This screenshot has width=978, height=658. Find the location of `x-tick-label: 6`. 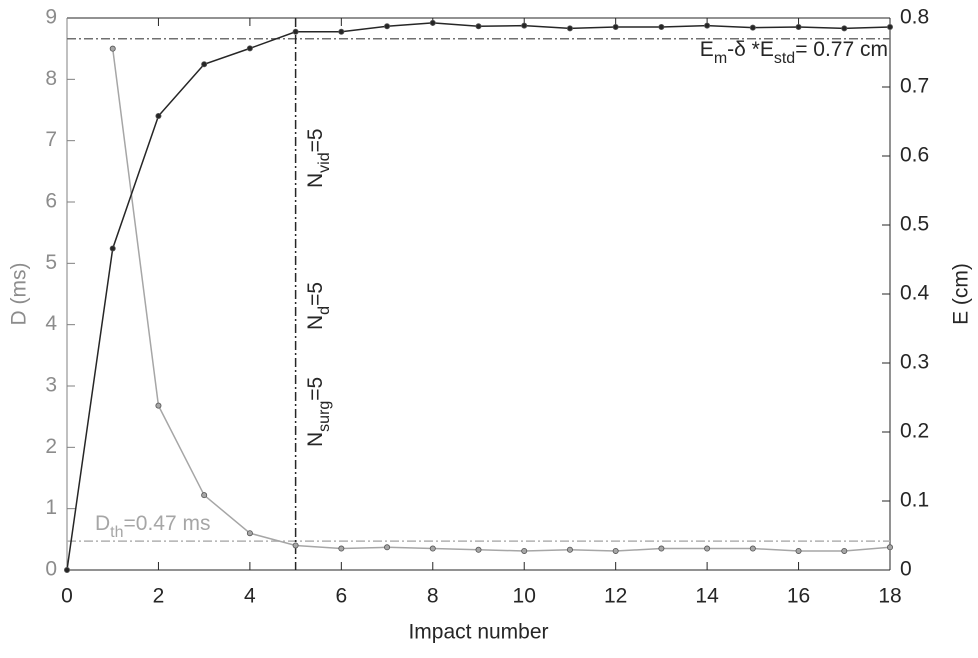

x-tick-label: 6 is located at coordinates (341, 596).